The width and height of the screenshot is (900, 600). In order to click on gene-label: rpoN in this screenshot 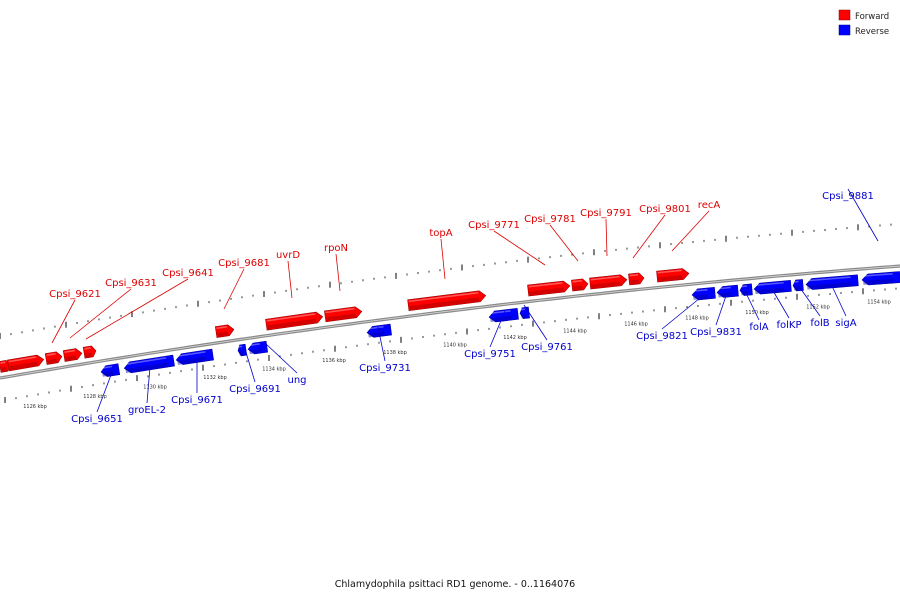, I will do `click(336, 248)`.